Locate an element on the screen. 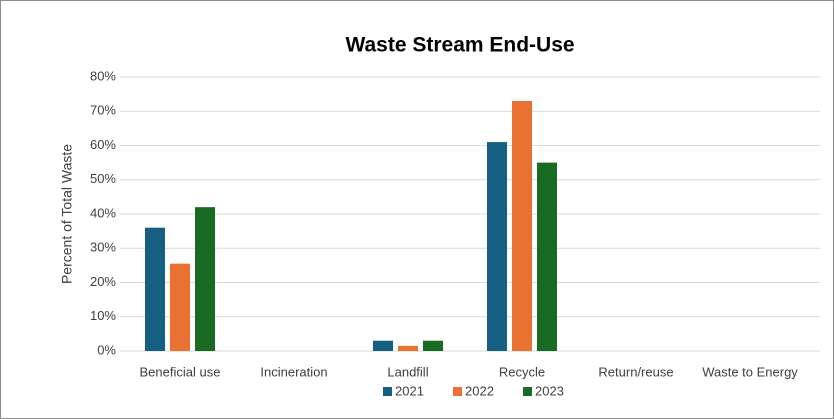  legend-label: 2022 is located at coordinates (479, 390).